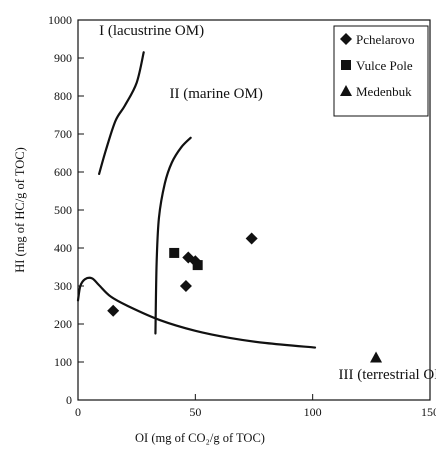 The image size is (436, 457). I want to click on x-tick-label: 100, so click(313, 412).